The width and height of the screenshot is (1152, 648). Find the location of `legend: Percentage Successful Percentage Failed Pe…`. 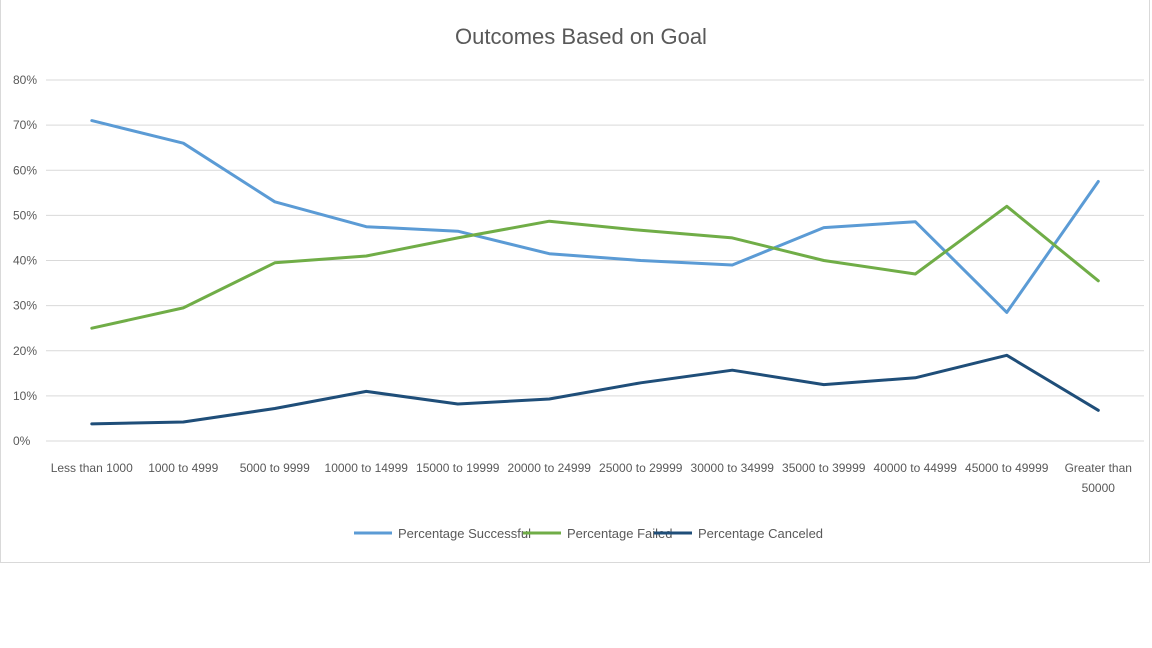

legend: Percentage Successful Percentage Failed Pe… is located at coordinates (588, 533).